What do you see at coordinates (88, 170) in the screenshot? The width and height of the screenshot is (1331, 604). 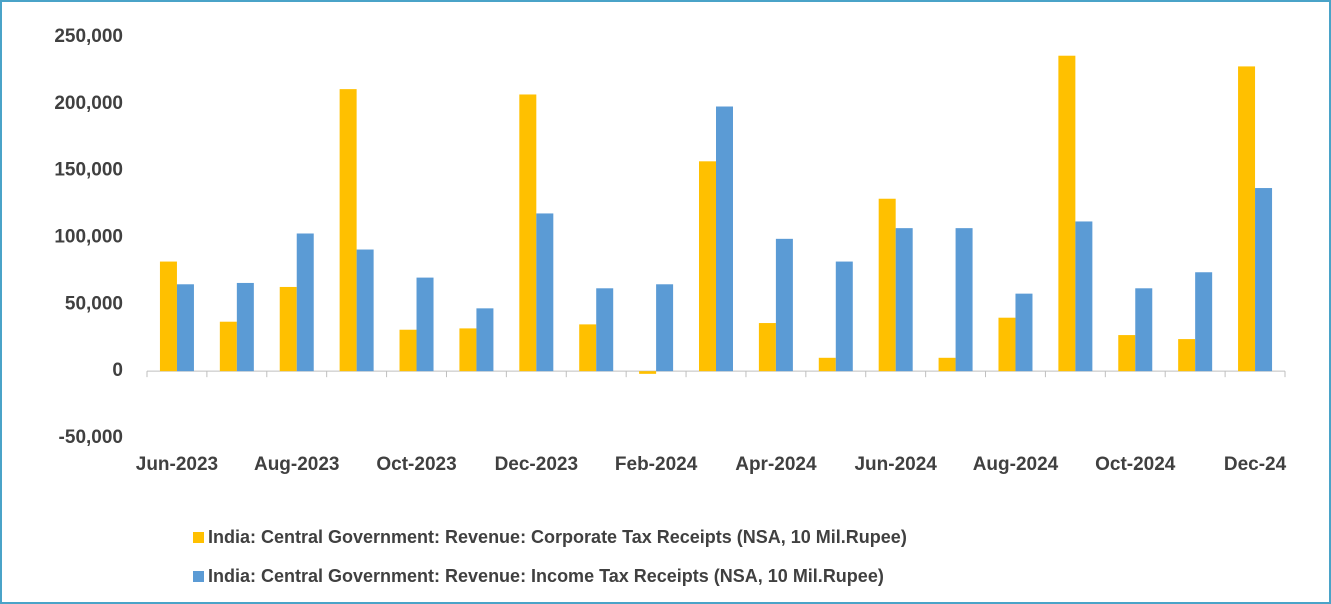 I see `y-tick-label: 150,000` at bounding box center [88, 170].